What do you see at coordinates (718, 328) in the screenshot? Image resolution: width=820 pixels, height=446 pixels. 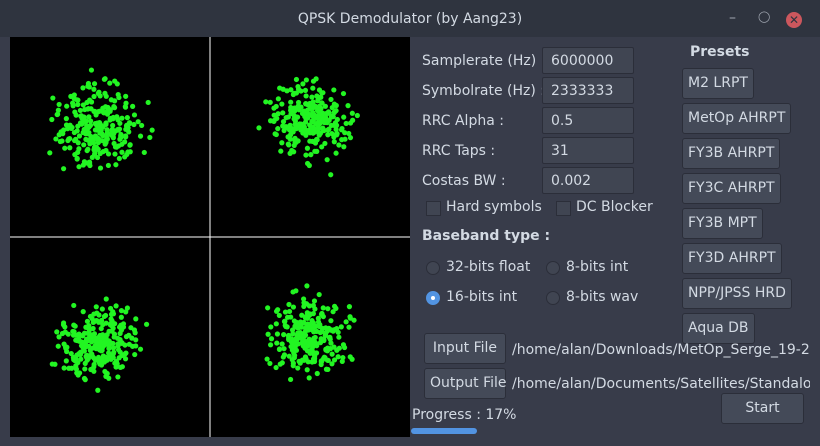 I see `preset-button: Aqua DB` at bounding box center [718, 328].